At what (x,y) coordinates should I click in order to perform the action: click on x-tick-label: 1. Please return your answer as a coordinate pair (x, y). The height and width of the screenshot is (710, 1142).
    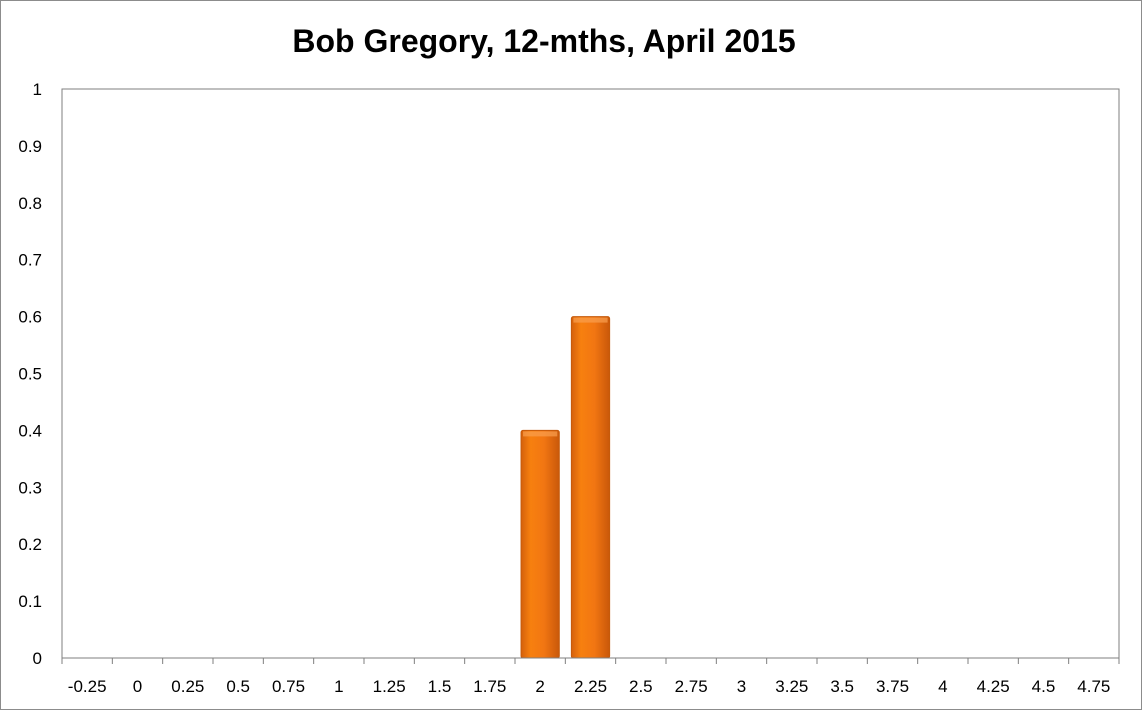
    Looking at the image, I should click on (338, 686).